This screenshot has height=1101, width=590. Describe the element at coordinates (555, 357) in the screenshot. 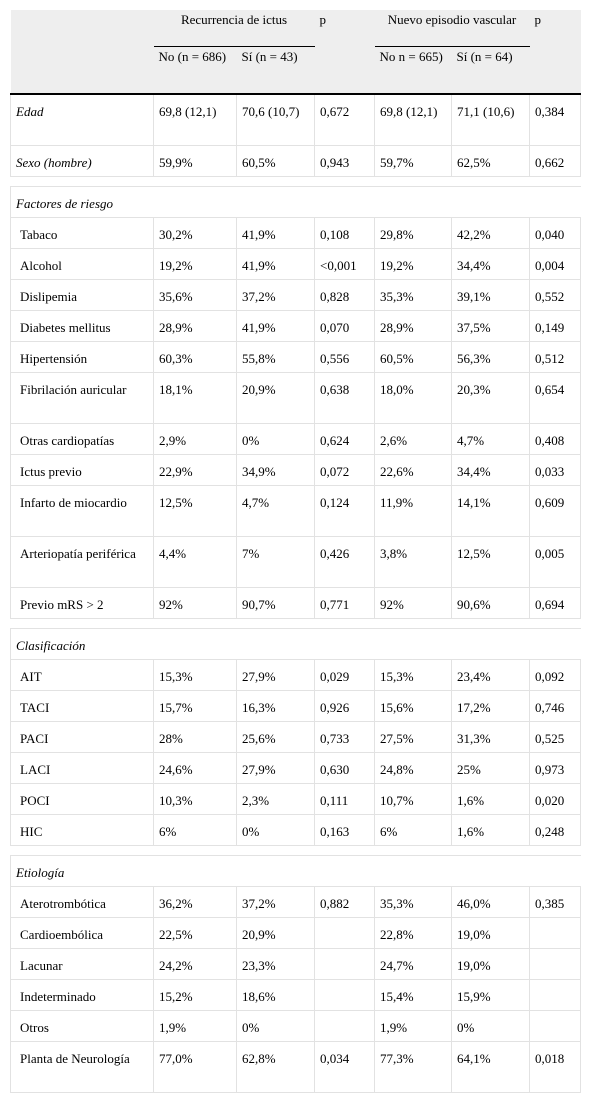

I see `table-cell: 0,512` at that location.